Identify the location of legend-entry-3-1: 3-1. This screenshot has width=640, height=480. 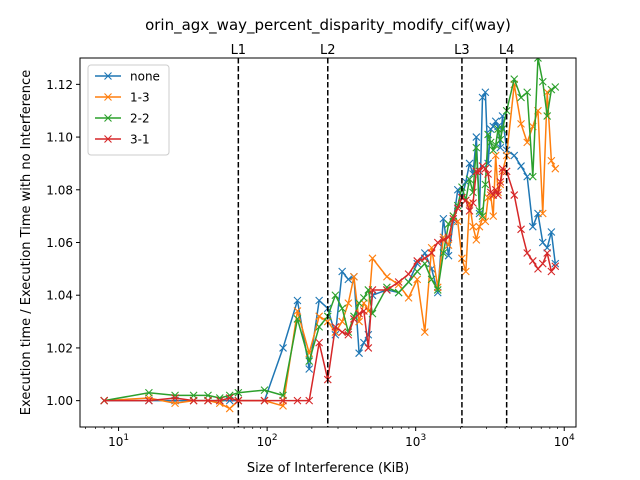
(122, 140).